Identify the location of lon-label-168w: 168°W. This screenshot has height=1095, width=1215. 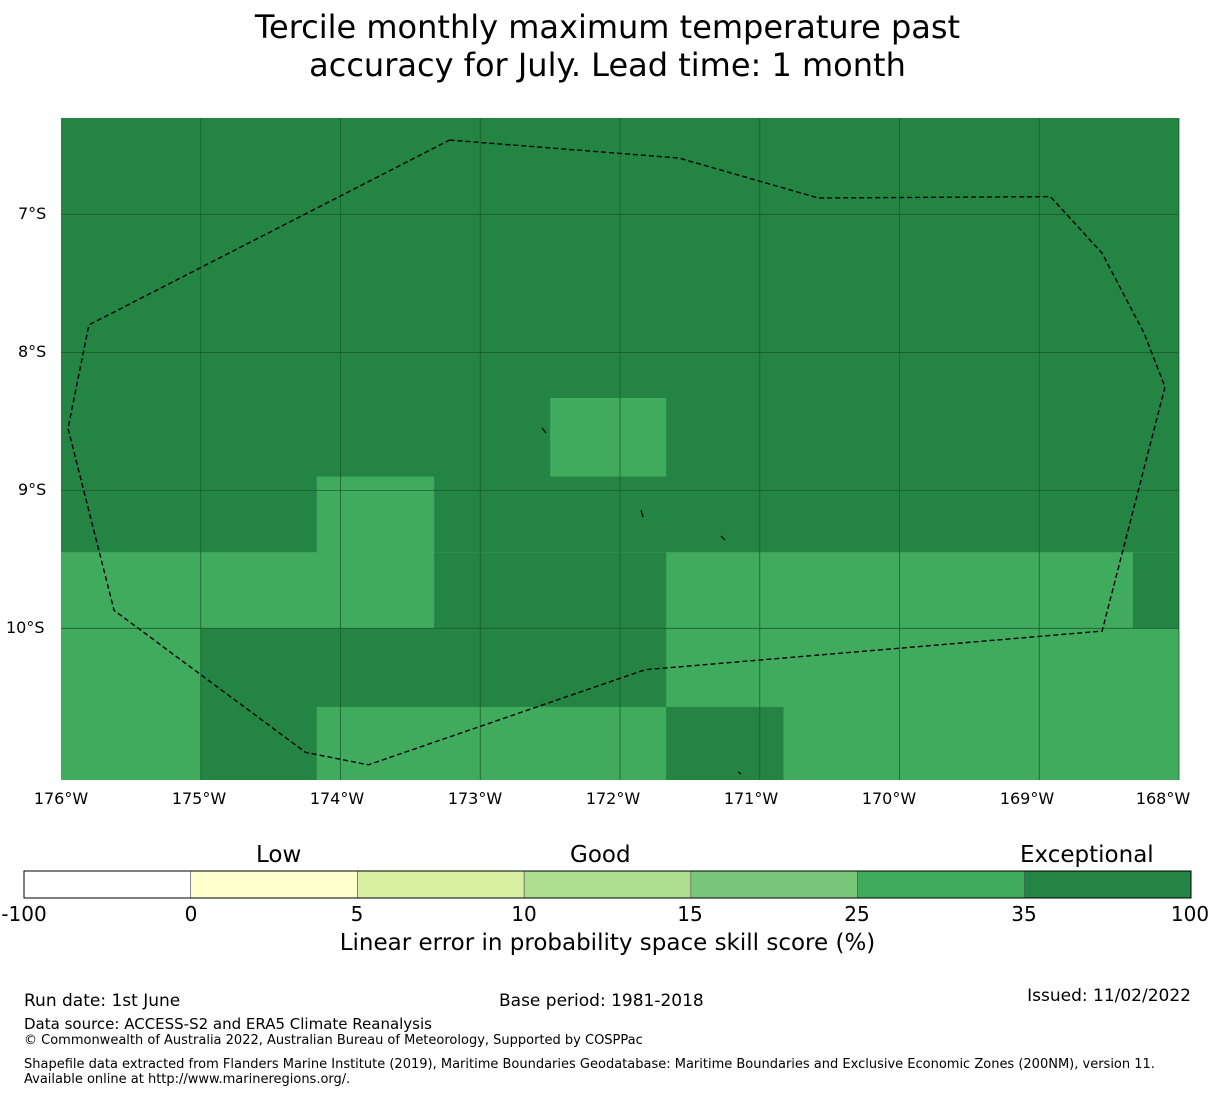
(1163, 798).